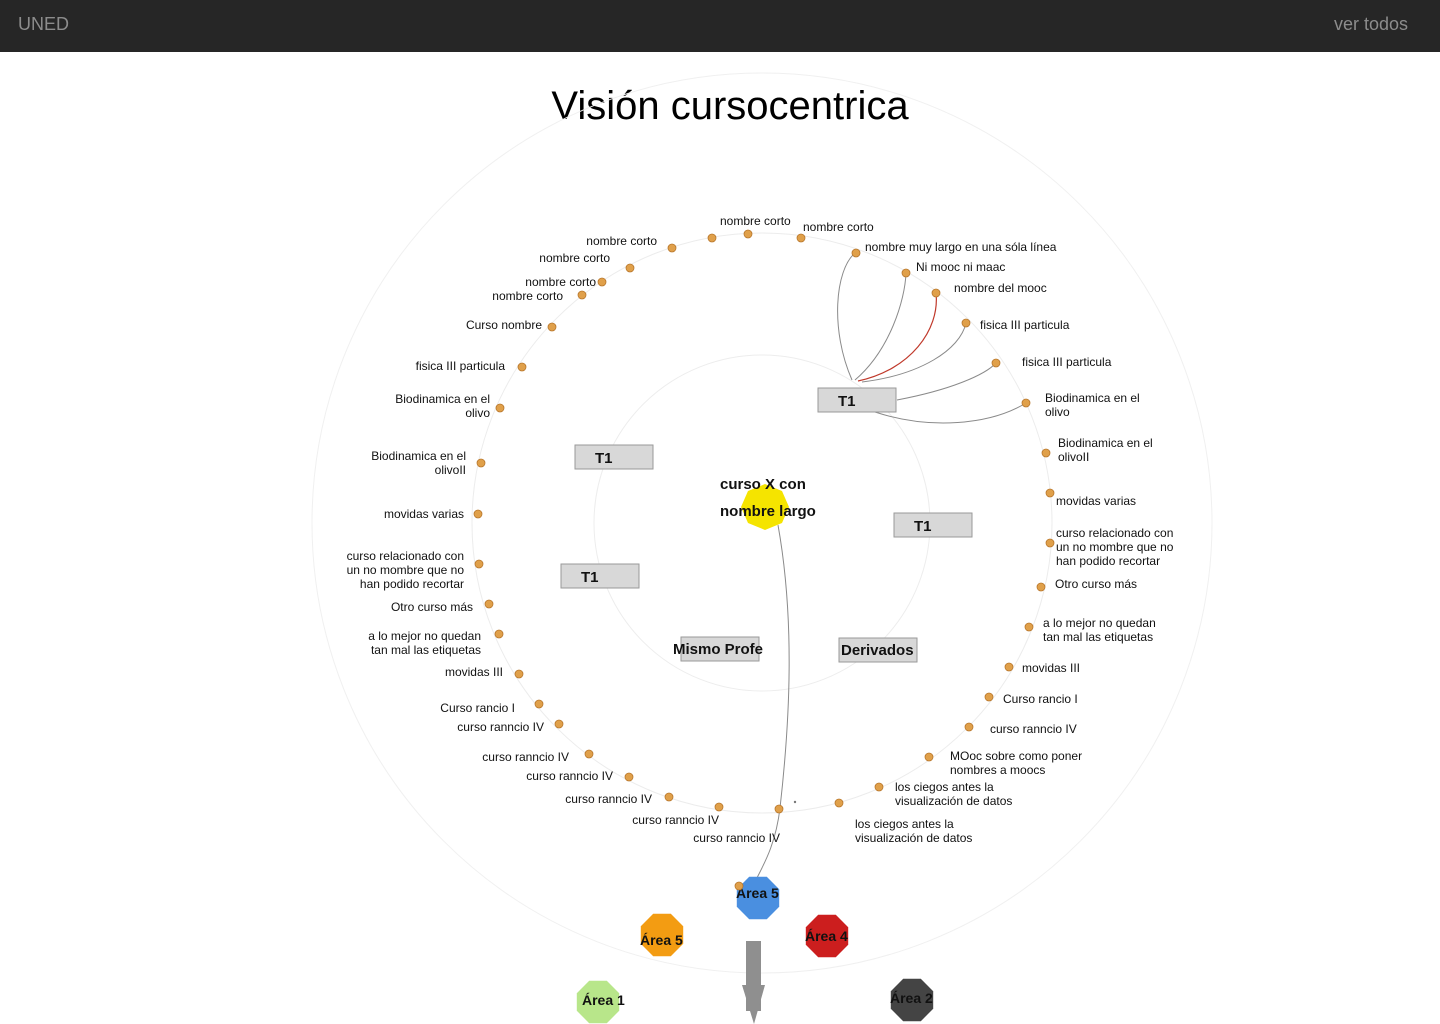 The image size is (1440, 1024). I want to click on course-label: visualización de datos, so click(953, 801).